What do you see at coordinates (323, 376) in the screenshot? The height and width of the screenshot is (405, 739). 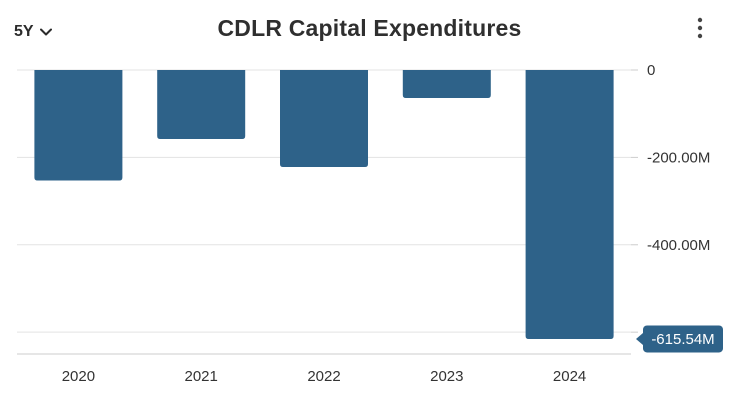 I see `x-tick-label: 2022` at bounding box center [323, 376].